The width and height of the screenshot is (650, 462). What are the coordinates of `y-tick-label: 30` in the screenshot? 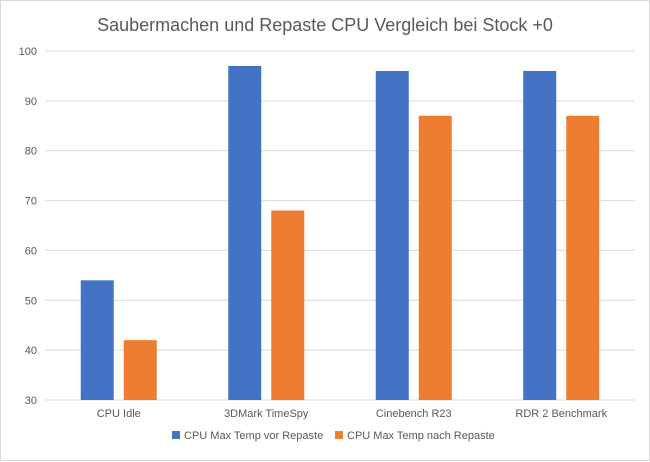 It's located at (31, 401).